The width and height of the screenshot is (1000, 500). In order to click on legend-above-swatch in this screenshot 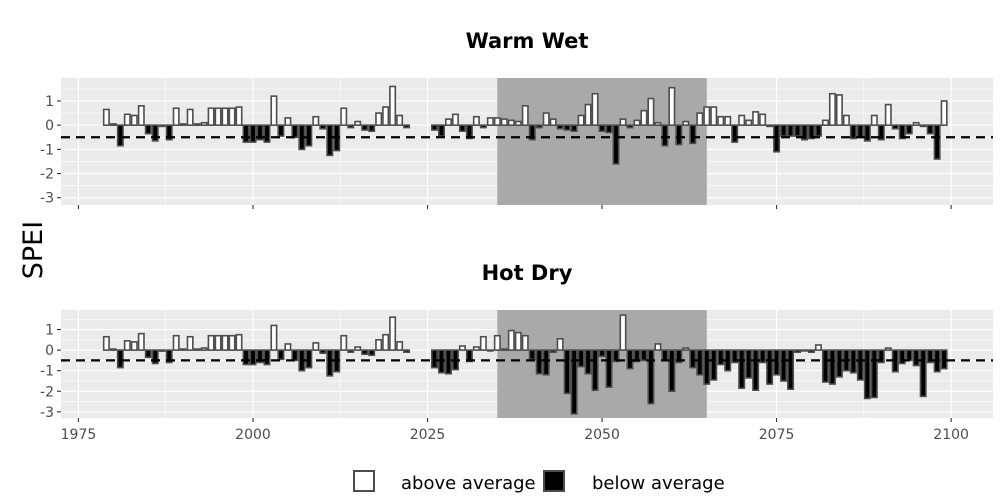, I will do `click(364, 481)`.